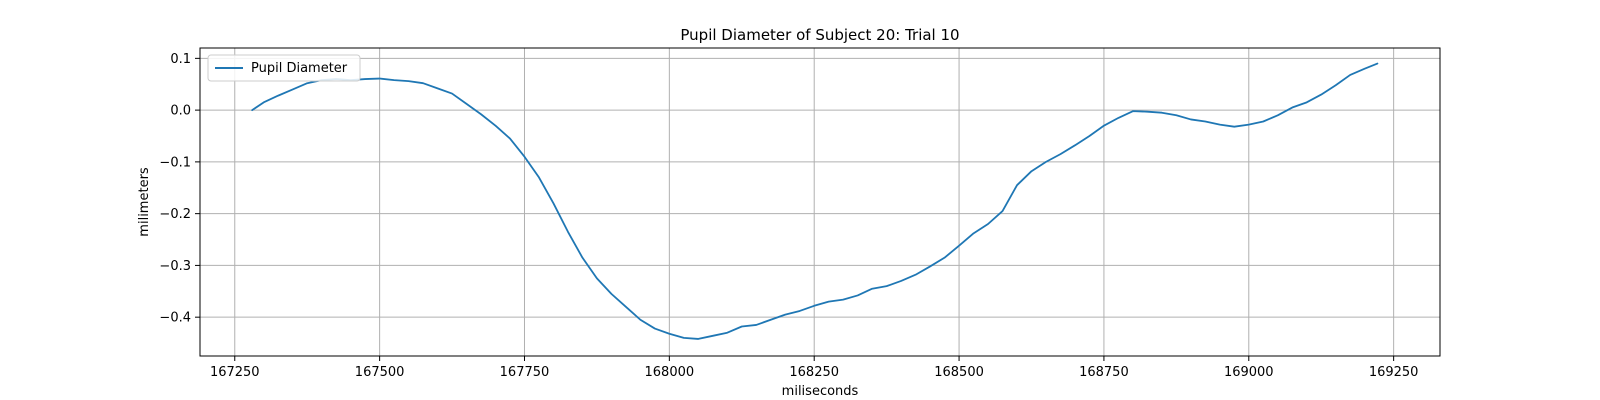  What do you see at coordinates (175, 214) in the screenshot?
I see `y-tick-label: −0.2` at bounding box center [175, 214].